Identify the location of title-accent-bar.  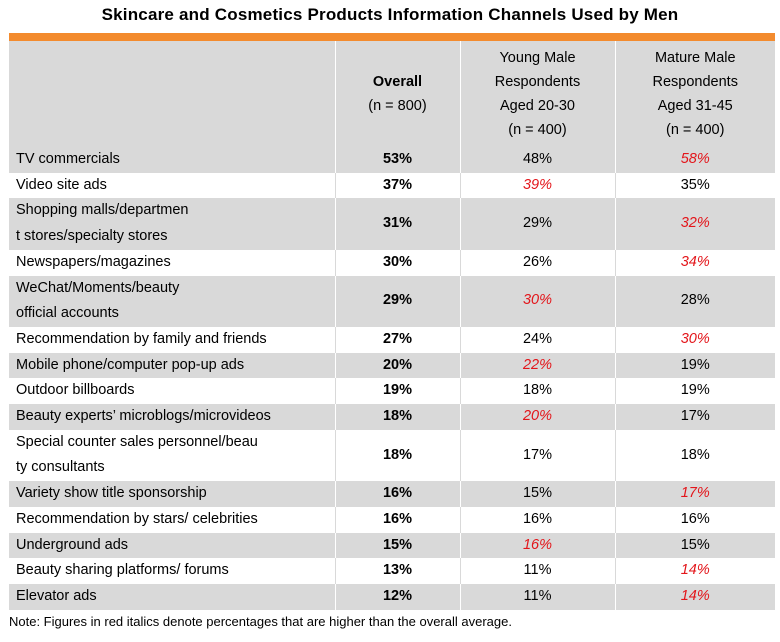
(392, 37).